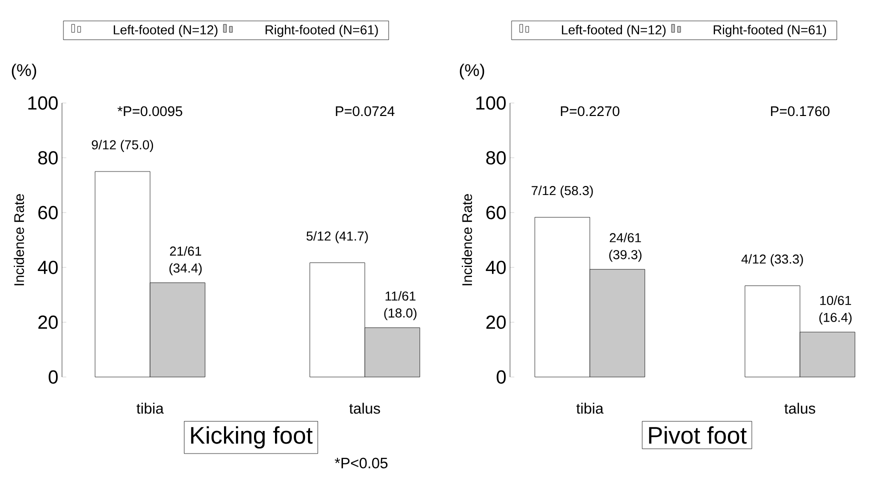 Image resolution: width=888 pixels, height=482 pixels. Describe the element at coordinates (698, 435) in the screenshot. I see `x-axis-title: Pivot foot` at that location.